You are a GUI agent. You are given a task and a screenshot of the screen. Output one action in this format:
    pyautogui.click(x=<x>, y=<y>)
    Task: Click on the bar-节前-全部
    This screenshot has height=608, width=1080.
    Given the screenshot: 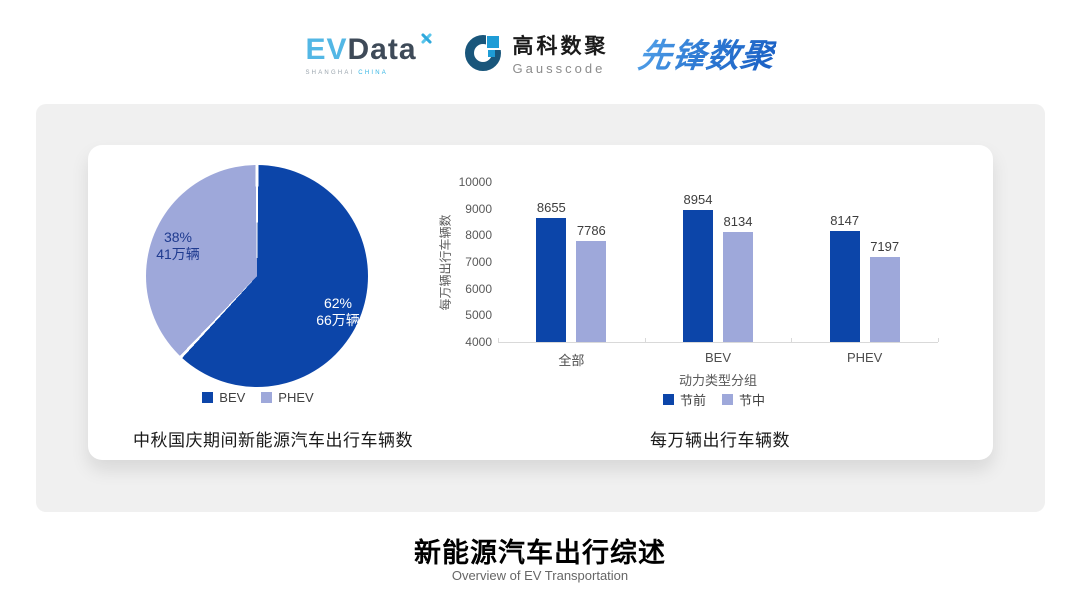 What is the action you would take?
    pyautogui.click(x=551, y=279)
    